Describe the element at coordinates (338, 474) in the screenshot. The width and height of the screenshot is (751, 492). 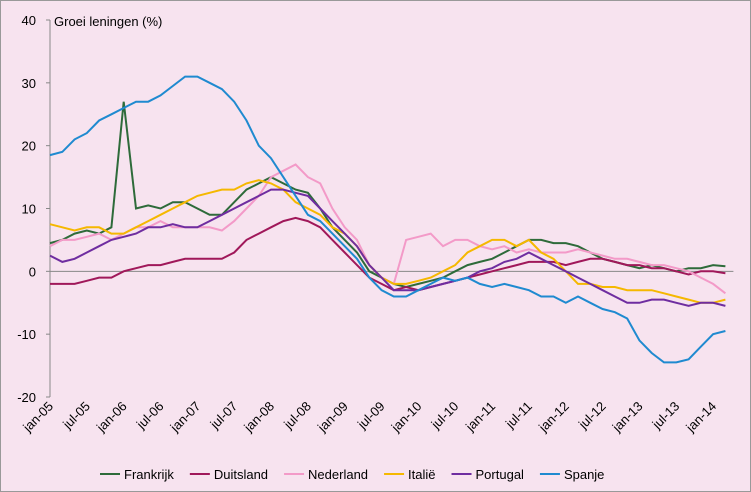
I see `legend-label: Nederland` at that location.